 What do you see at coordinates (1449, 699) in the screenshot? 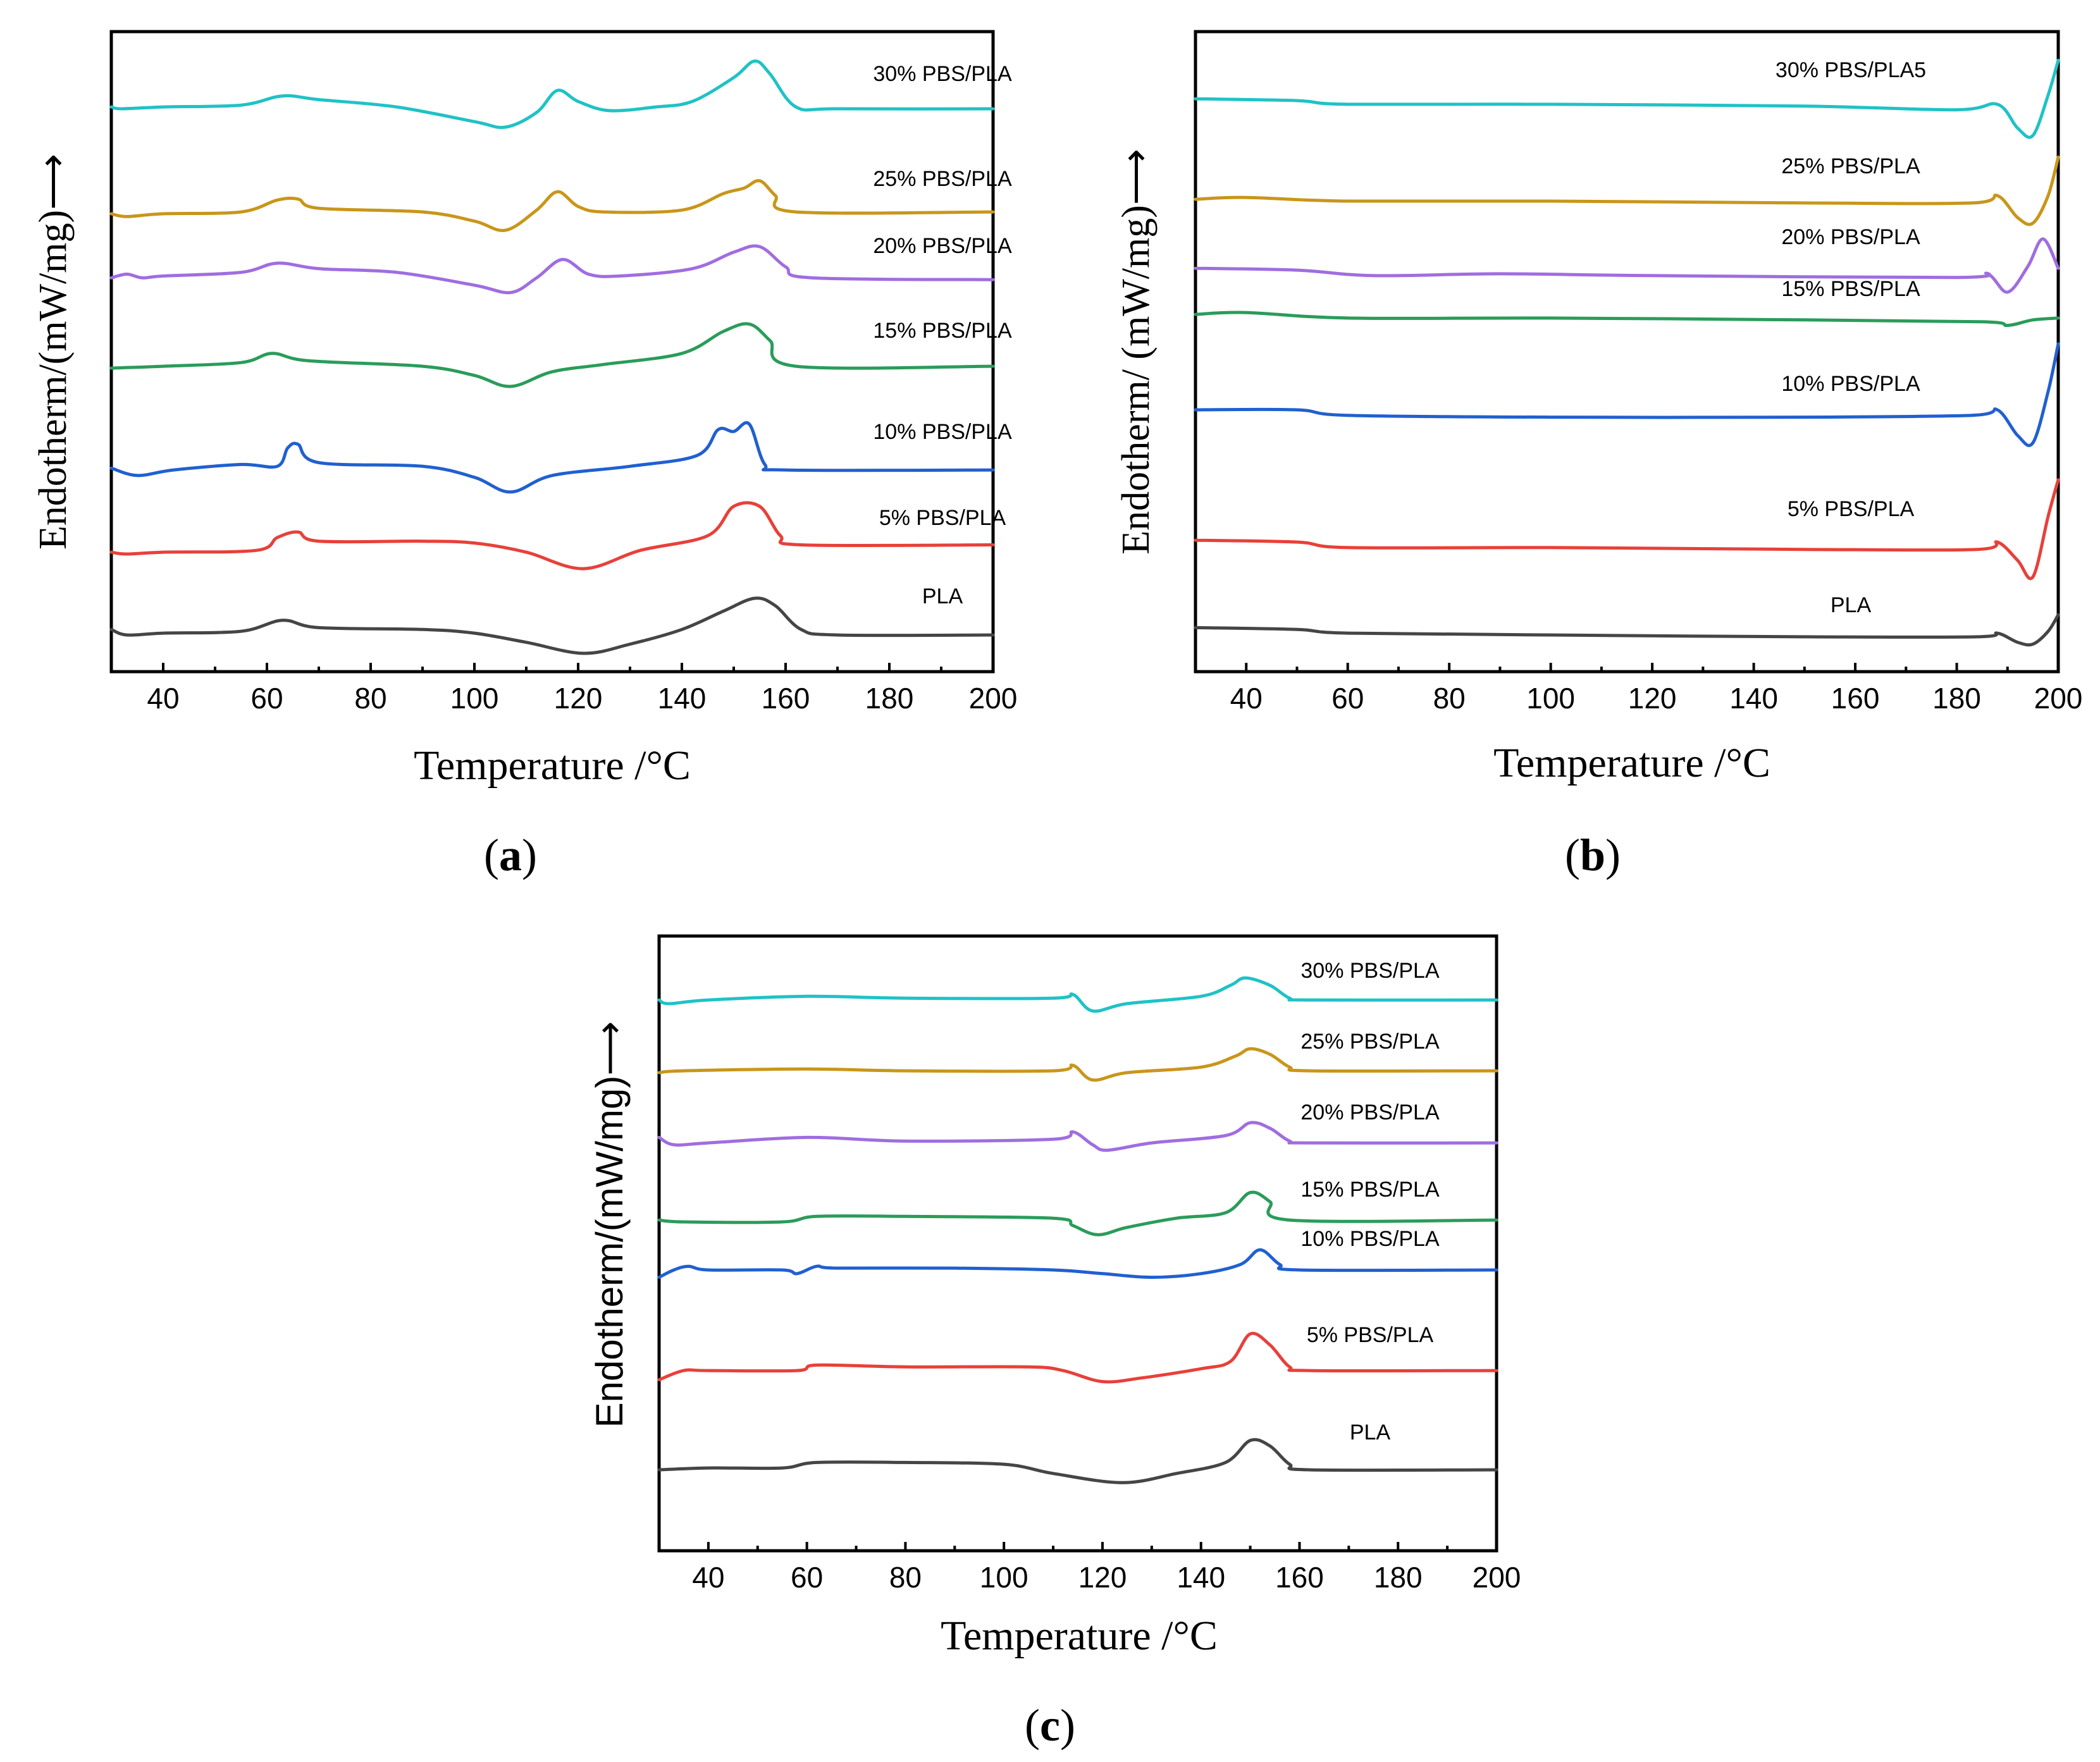
I see `x-tick-label-b-80: 80` at bounding box center [1449, 699].